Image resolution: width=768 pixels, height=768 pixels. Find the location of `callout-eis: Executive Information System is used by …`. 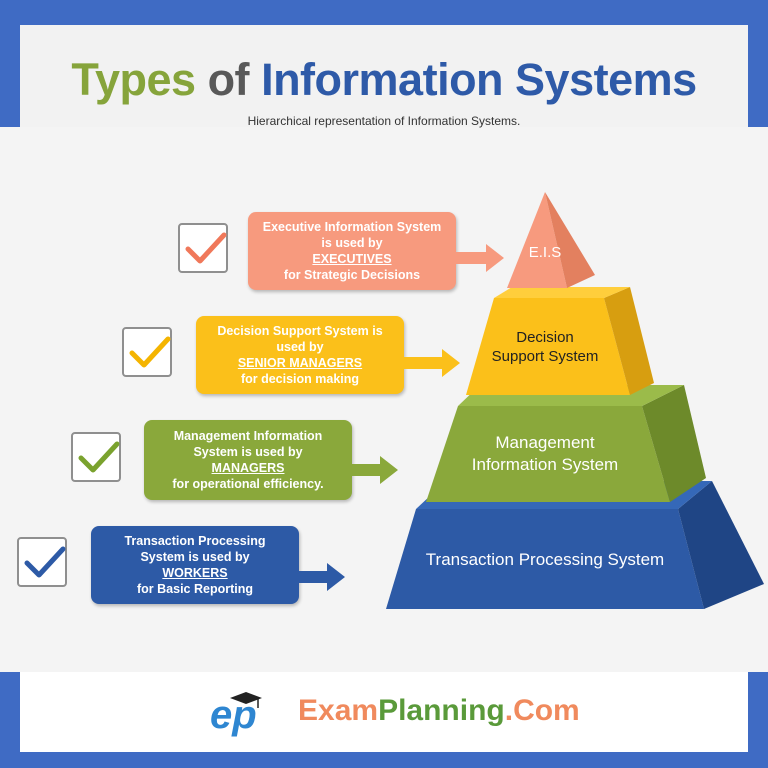

callout-eis: Executive Information System is used by … is located at coordinates (352, 251).